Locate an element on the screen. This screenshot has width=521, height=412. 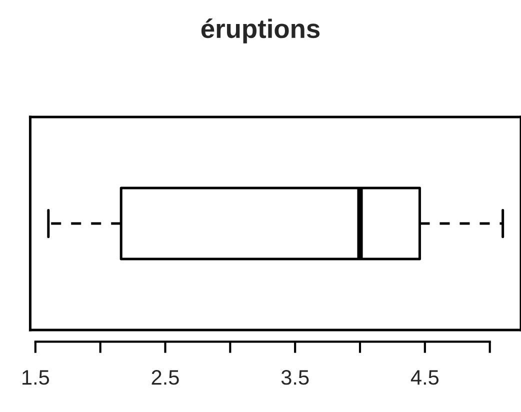
x-tick-label: 3.5 is located at coordinates (295, 377).